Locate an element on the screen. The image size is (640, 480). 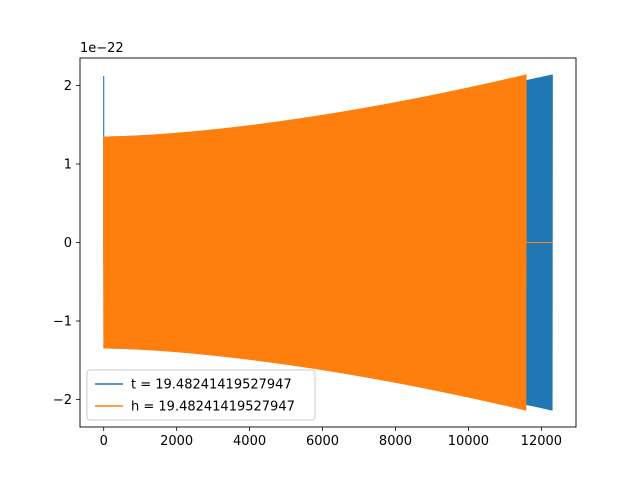
y-tick-label: 0 is located at coordinates (68, 243).